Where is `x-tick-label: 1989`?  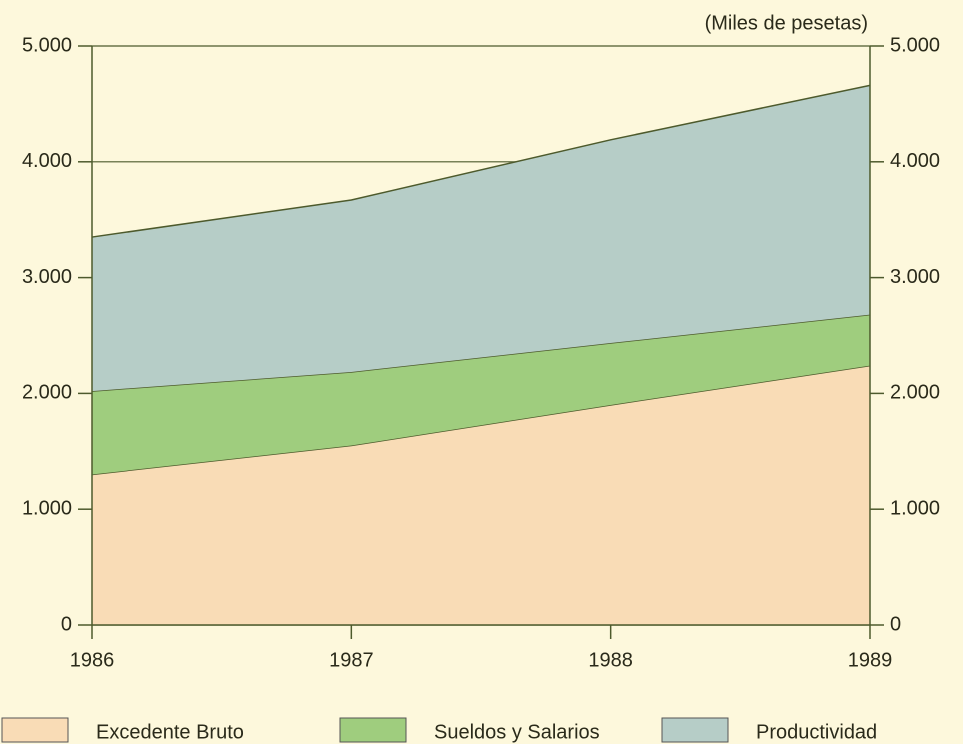
x-tick-label: 1989 is located at coordinates (870, 660).